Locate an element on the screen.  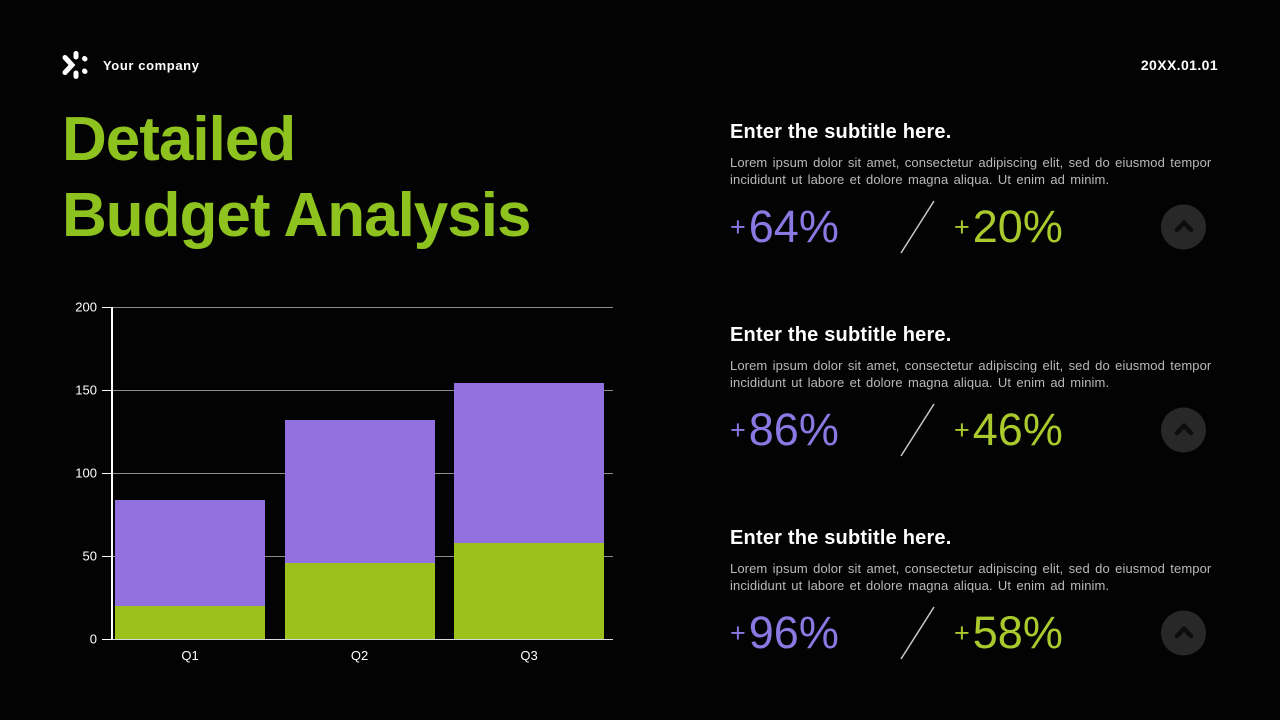
stats-row: +86% +46% is located at coordinates (971, 430).